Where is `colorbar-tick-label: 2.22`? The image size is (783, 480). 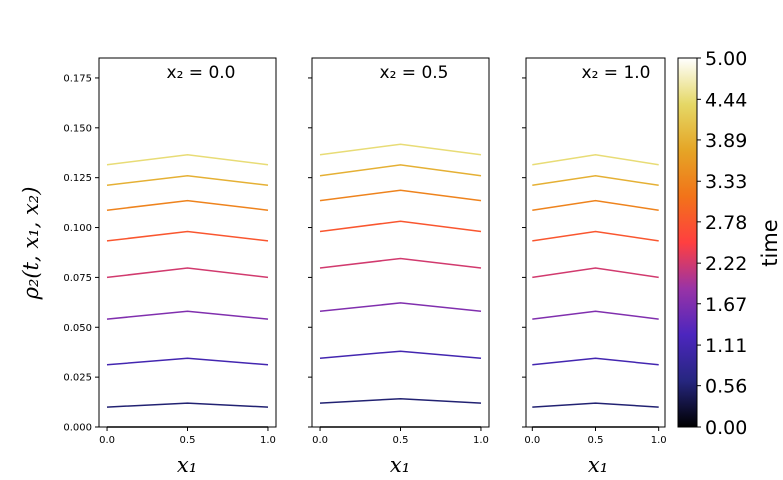
colorbar-tick-label: 2.22 is located at coordinates (726, 264).